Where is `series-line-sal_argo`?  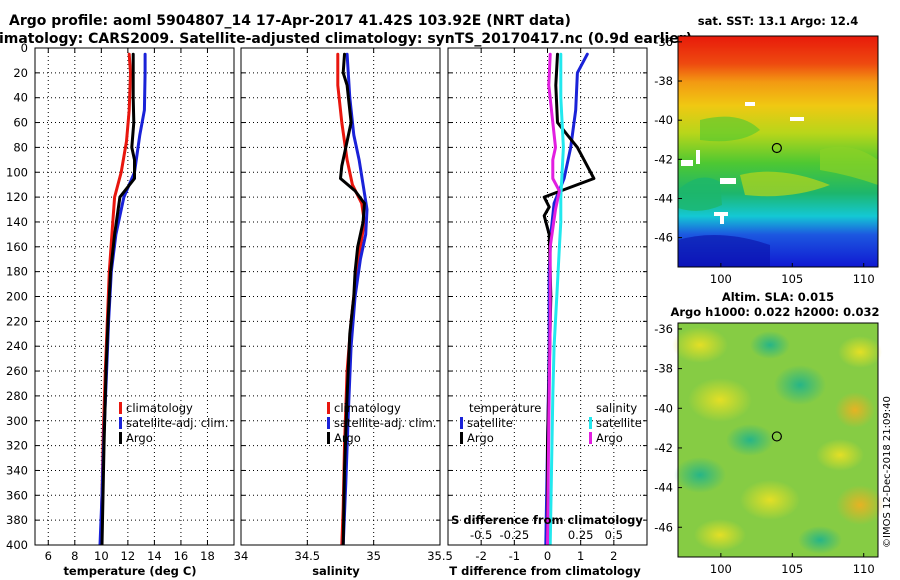
series-line-sal_argo is located at coordinates (553, 298).